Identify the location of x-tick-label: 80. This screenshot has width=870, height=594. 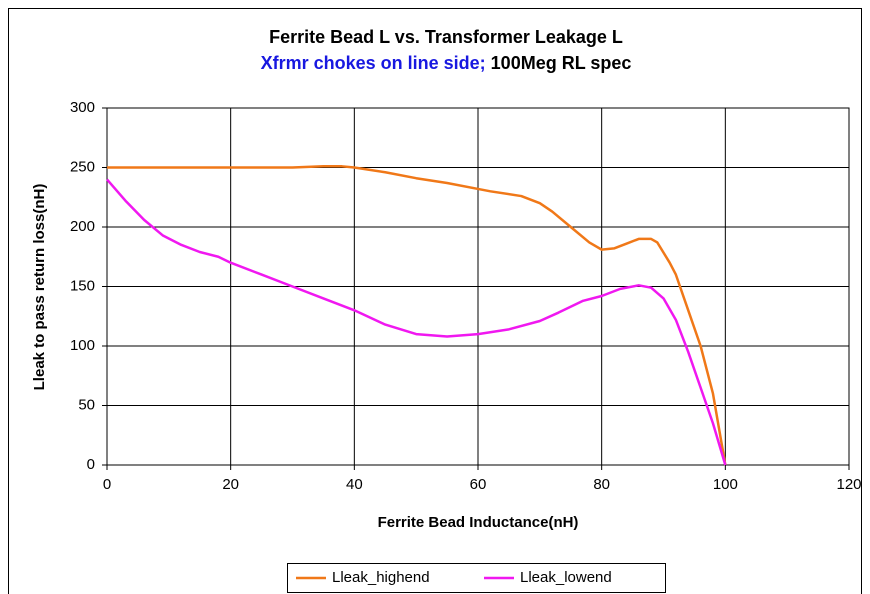
(601, 484).